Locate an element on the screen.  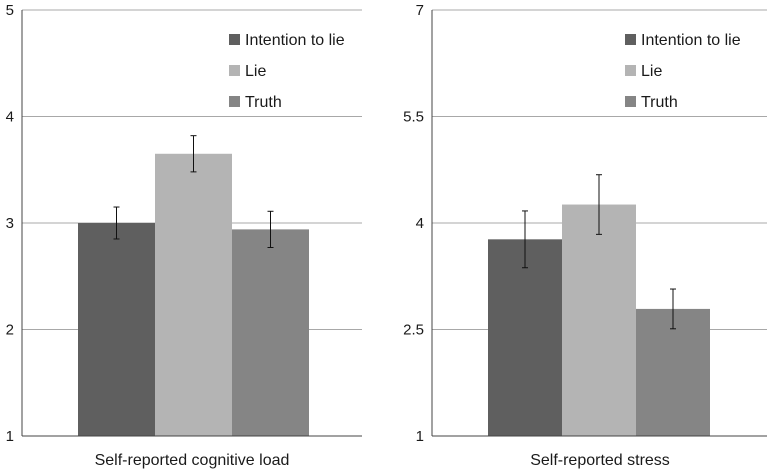
y-tick-label: 2.5 is located at coordinates (413, 330).